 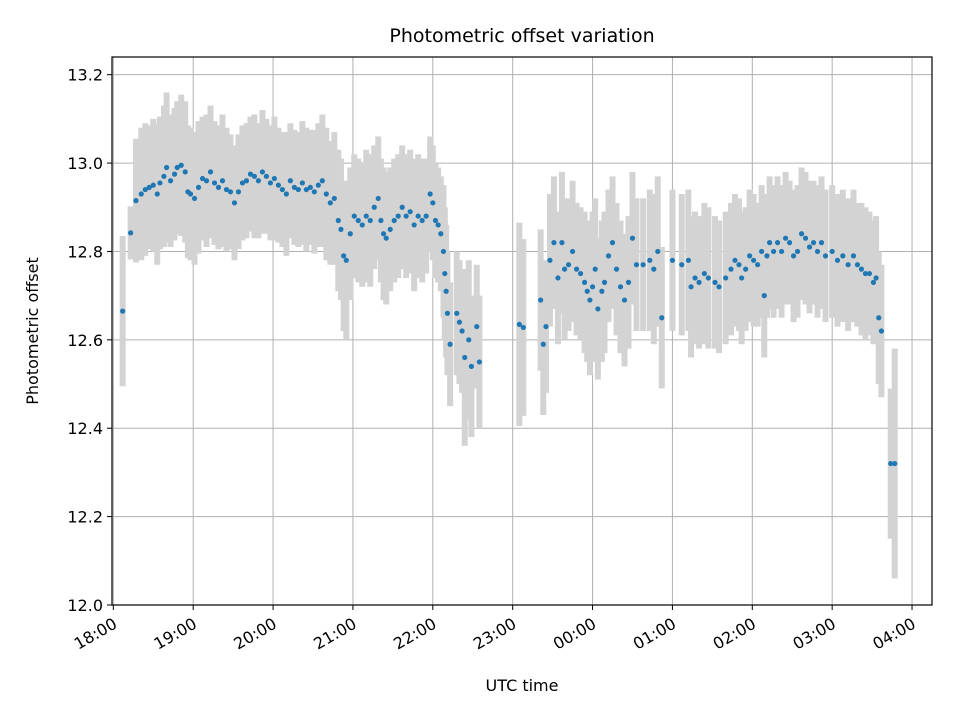 I want to click on y-axis: 12.0 12.2 12.4 12.6 12.8 13.0 13.2, so click(x=89, y=340).